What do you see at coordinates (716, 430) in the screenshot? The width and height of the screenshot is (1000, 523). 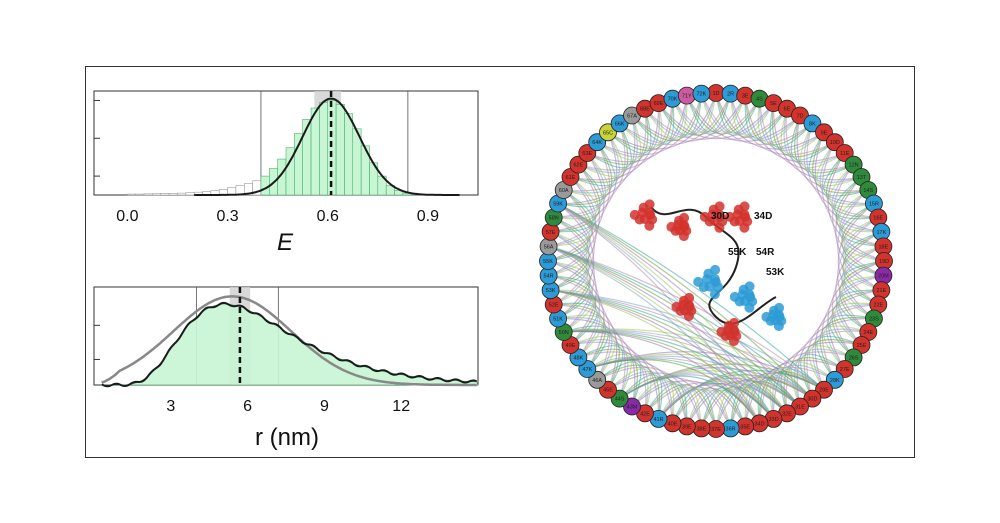 I see `residue-node-label: 37E` at bounding box center [716, 430].